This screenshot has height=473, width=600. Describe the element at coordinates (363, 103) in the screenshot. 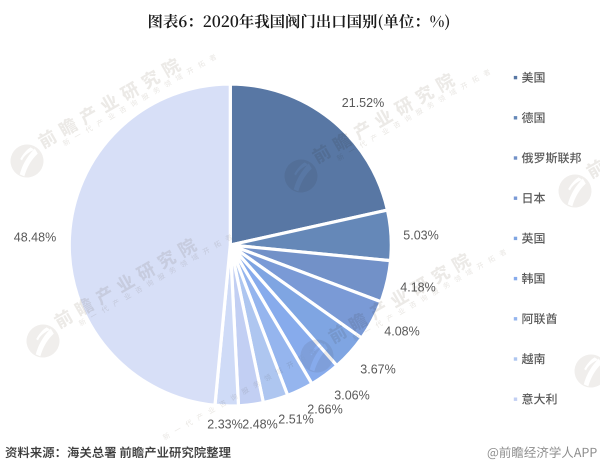

I see `svg-text: 21.52%` at that location.